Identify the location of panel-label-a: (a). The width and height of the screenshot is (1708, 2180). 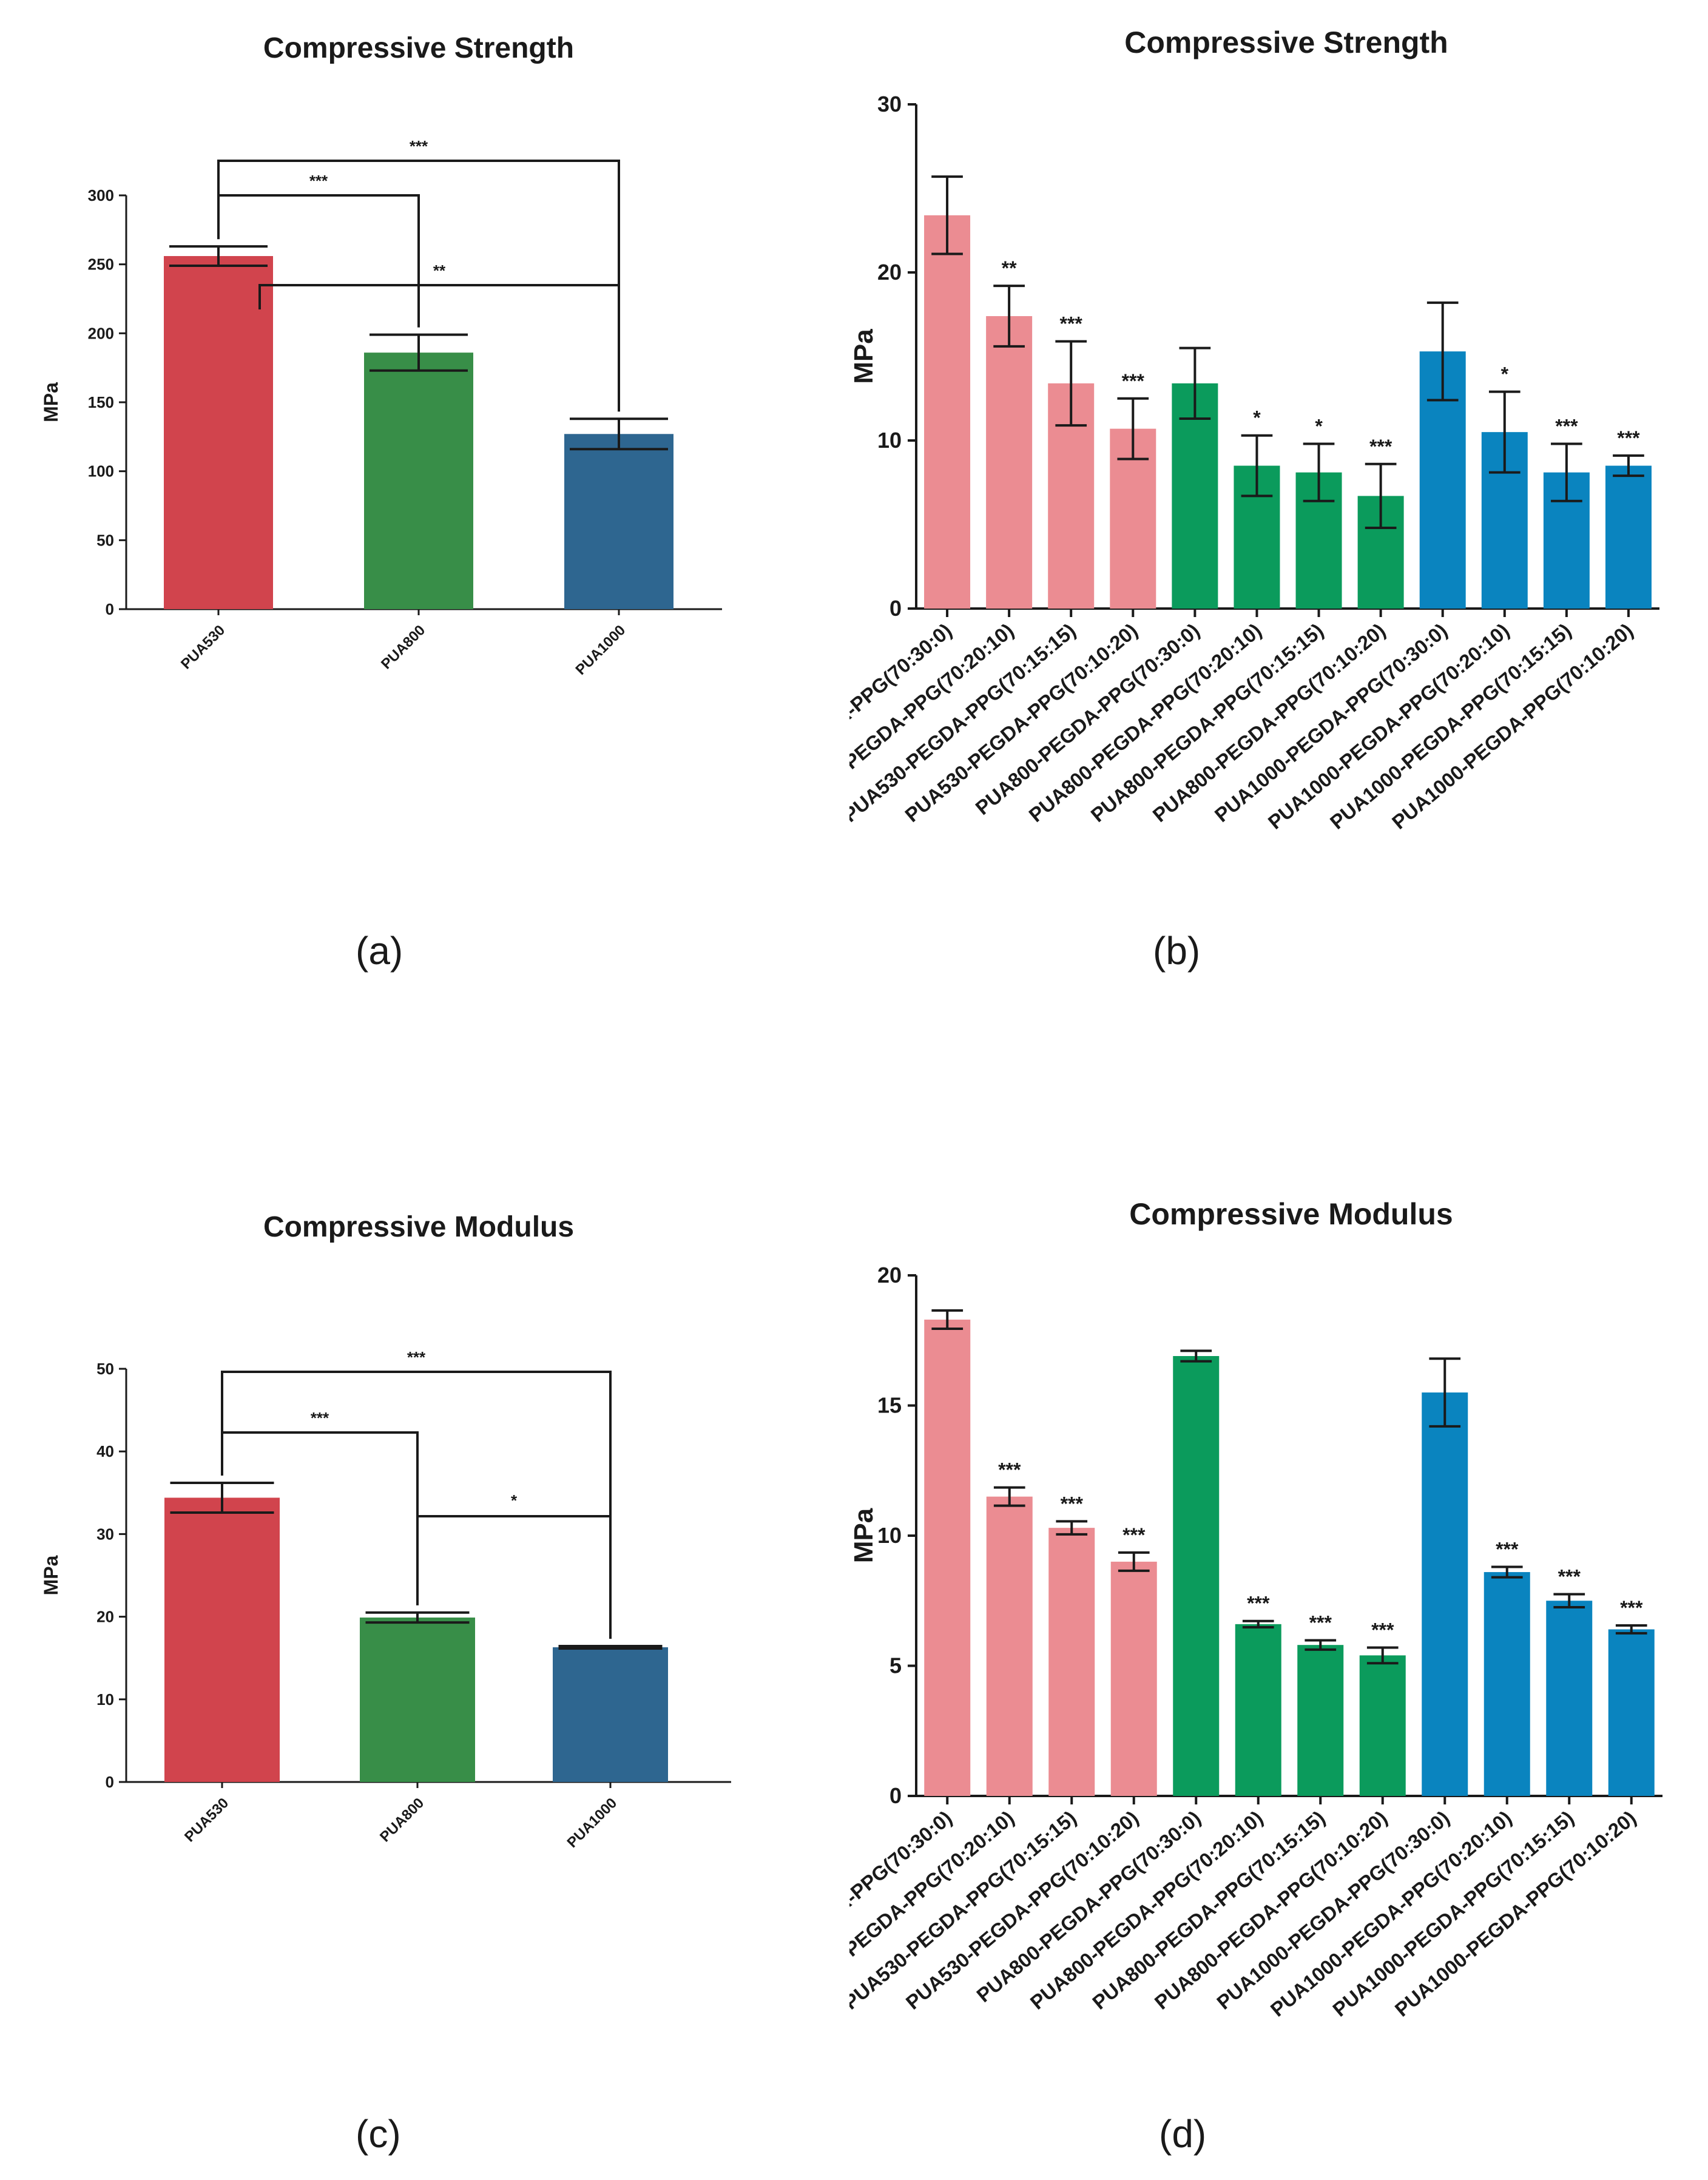
(379, 951).